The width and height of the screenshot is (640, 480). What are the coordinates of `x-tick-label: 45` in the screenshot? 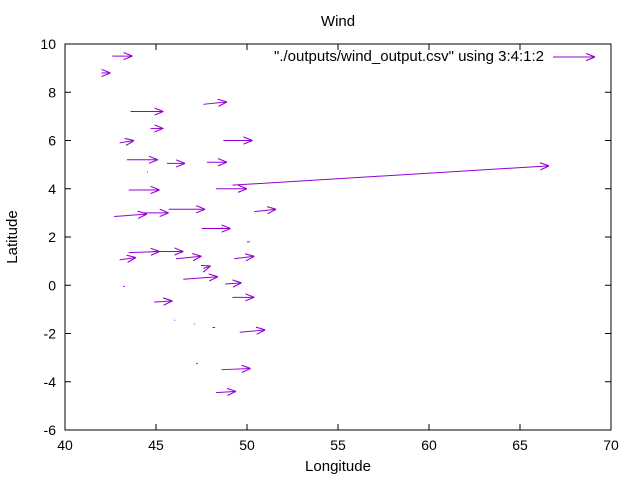 It's located at (156, 445).